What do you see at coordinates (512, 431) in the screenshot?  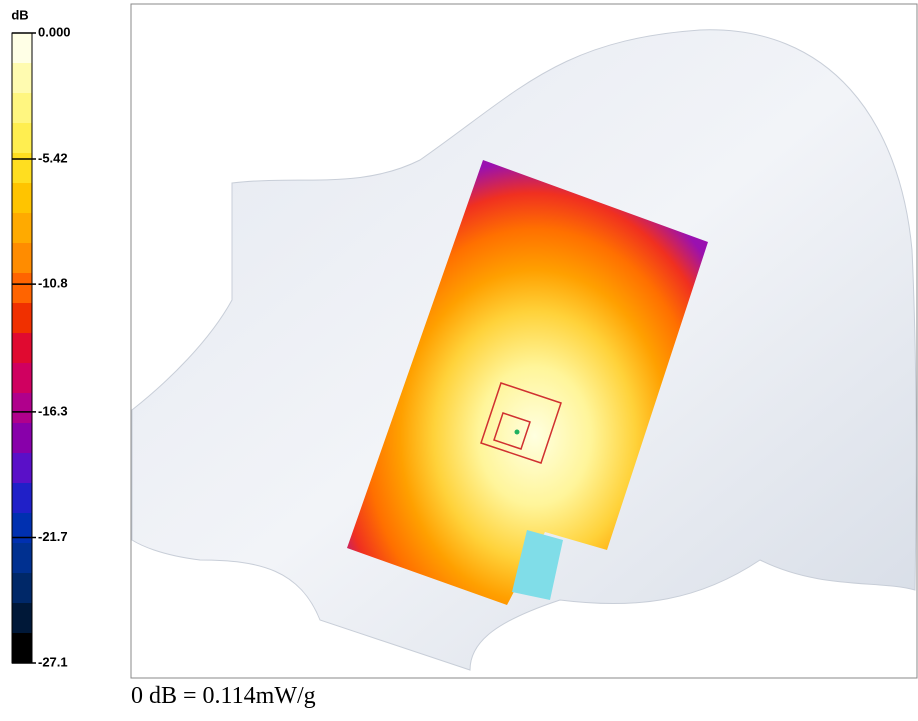 I see `peak-cube` at bounding box center [512, 431].